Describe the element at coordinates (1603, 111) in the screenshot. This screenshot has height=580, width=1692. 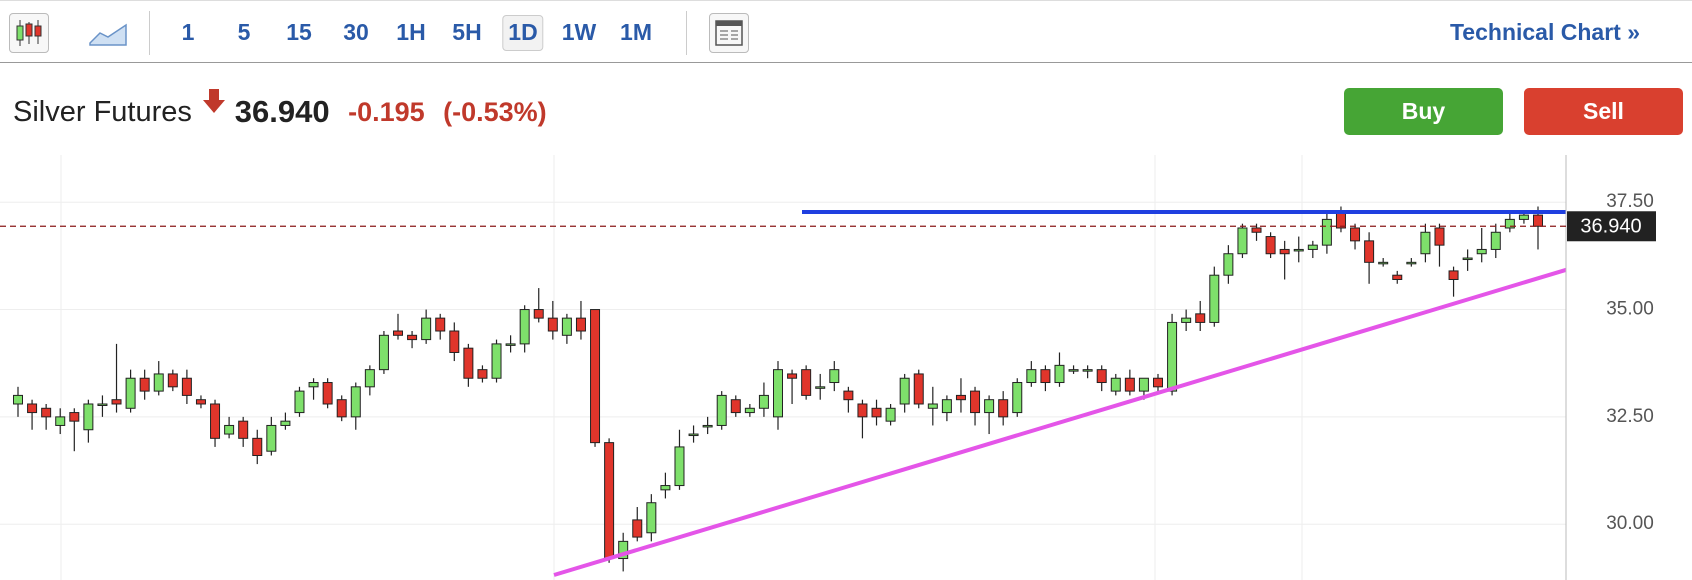
I see `sell-button: Sell` at that location.